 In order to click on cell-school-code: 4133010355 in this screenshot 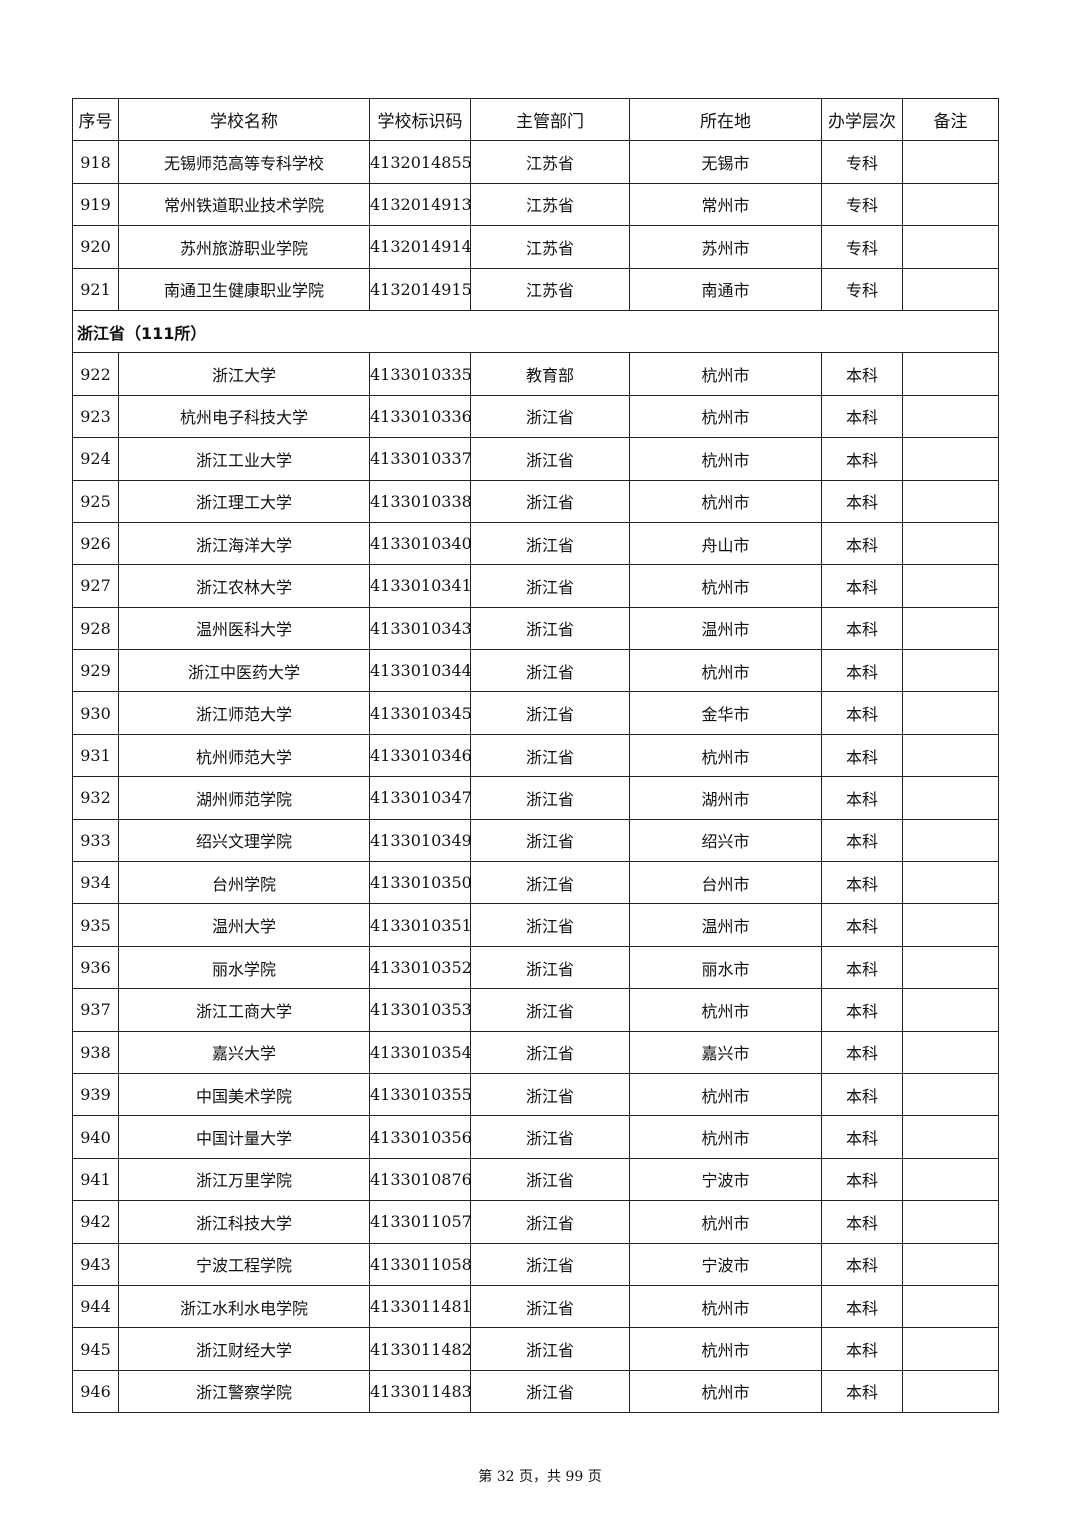, I will do `click(420, 1094)`.